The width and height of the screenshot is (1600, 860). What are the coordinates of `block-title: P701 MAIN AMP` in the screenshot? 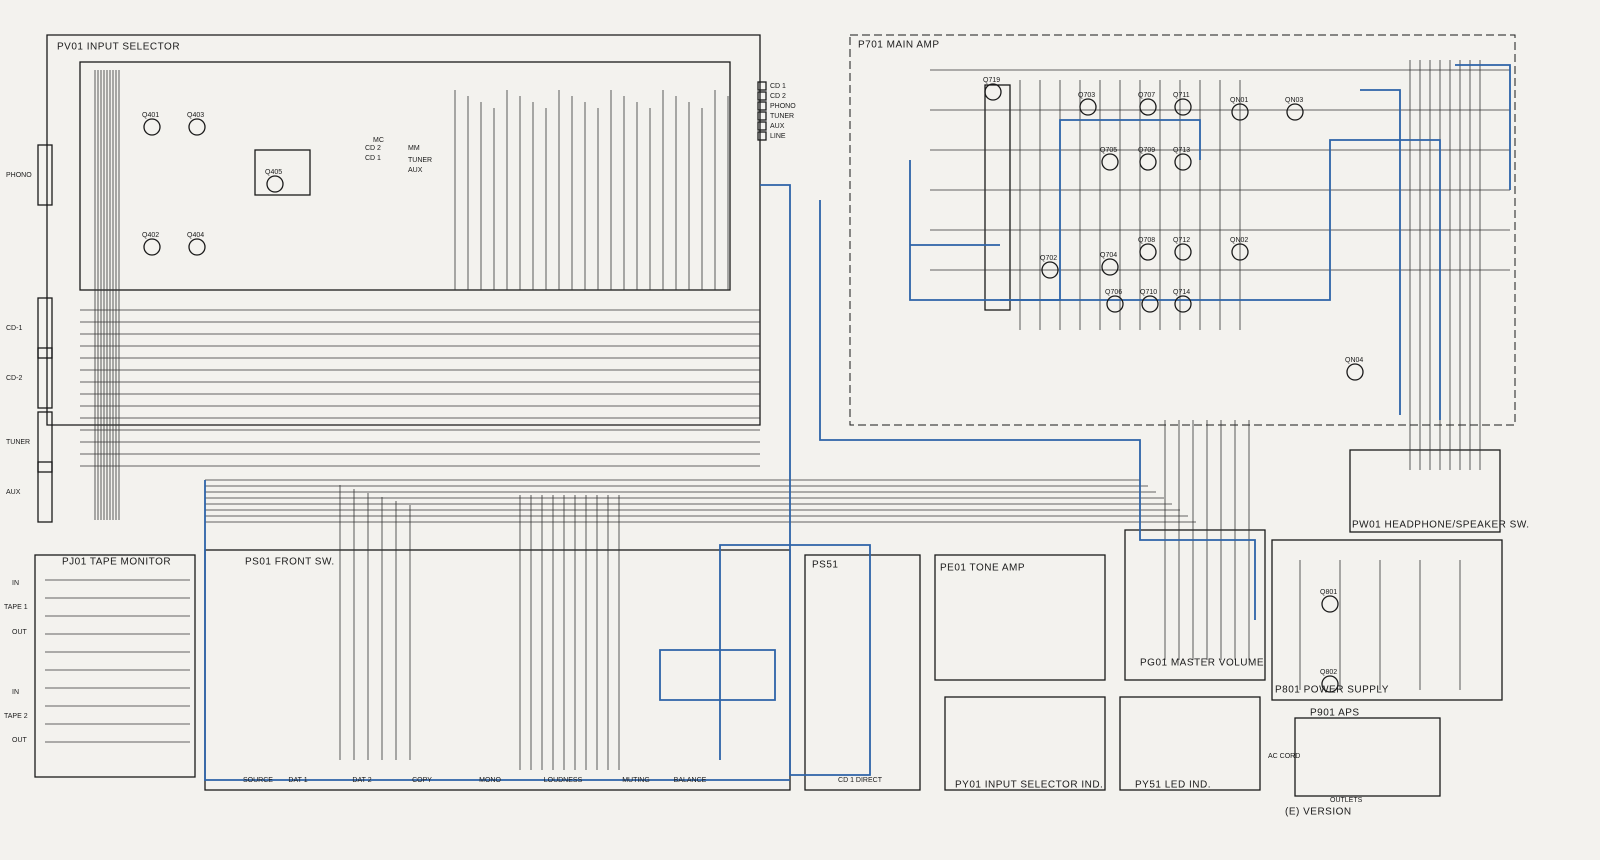 It's located at (899, 45).